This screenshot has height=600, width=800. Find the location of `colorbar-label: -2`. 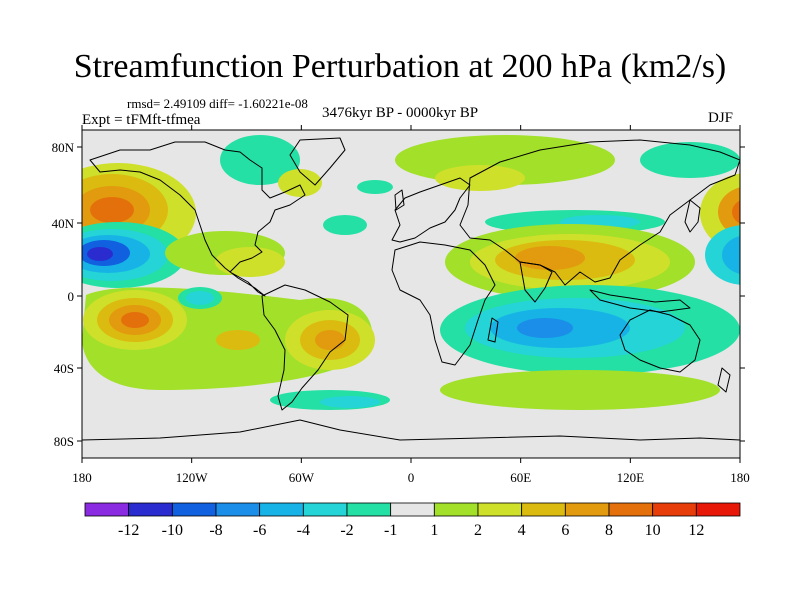

colorbar-label: -2 is located at coordinates (346, 530).